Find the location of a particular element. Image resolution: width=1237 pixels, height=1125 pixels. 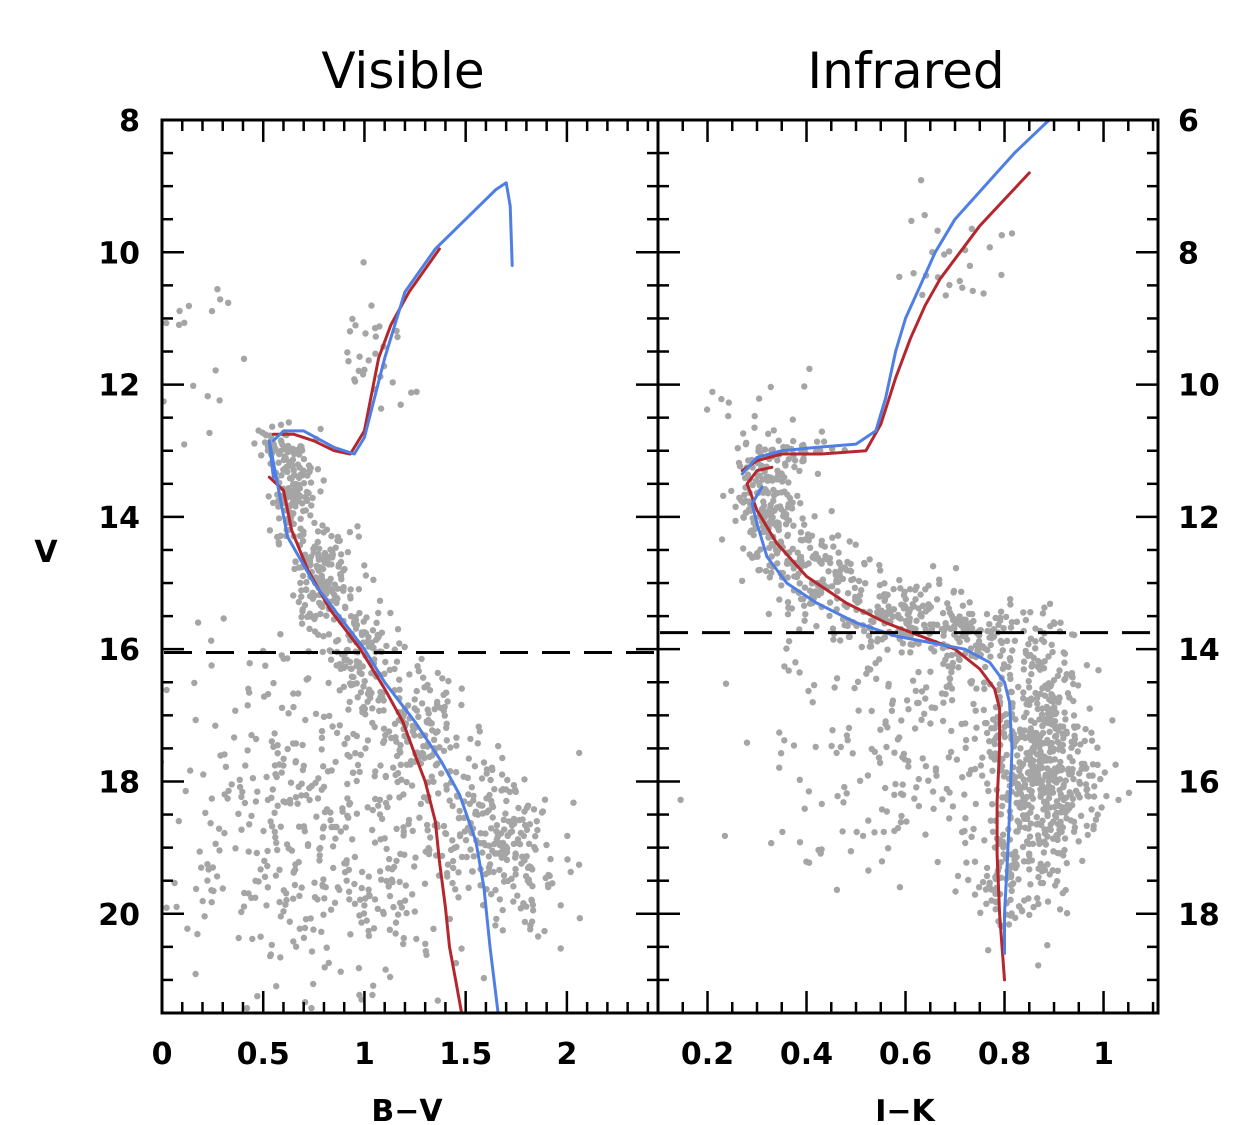

visible-blue-isochrone is located at coordinates (383, 726).